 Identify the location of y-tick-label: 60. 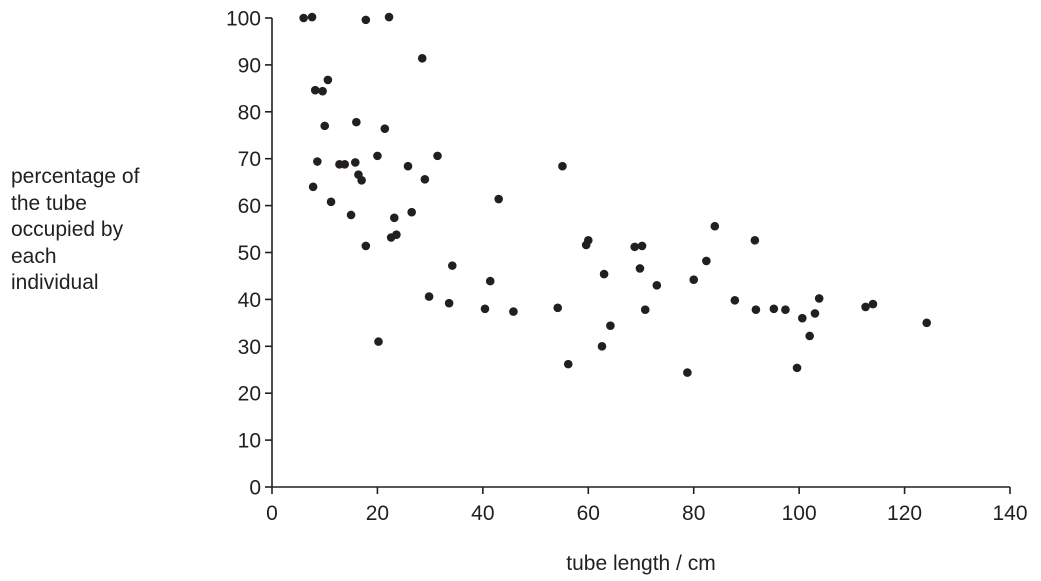
(249, 206).